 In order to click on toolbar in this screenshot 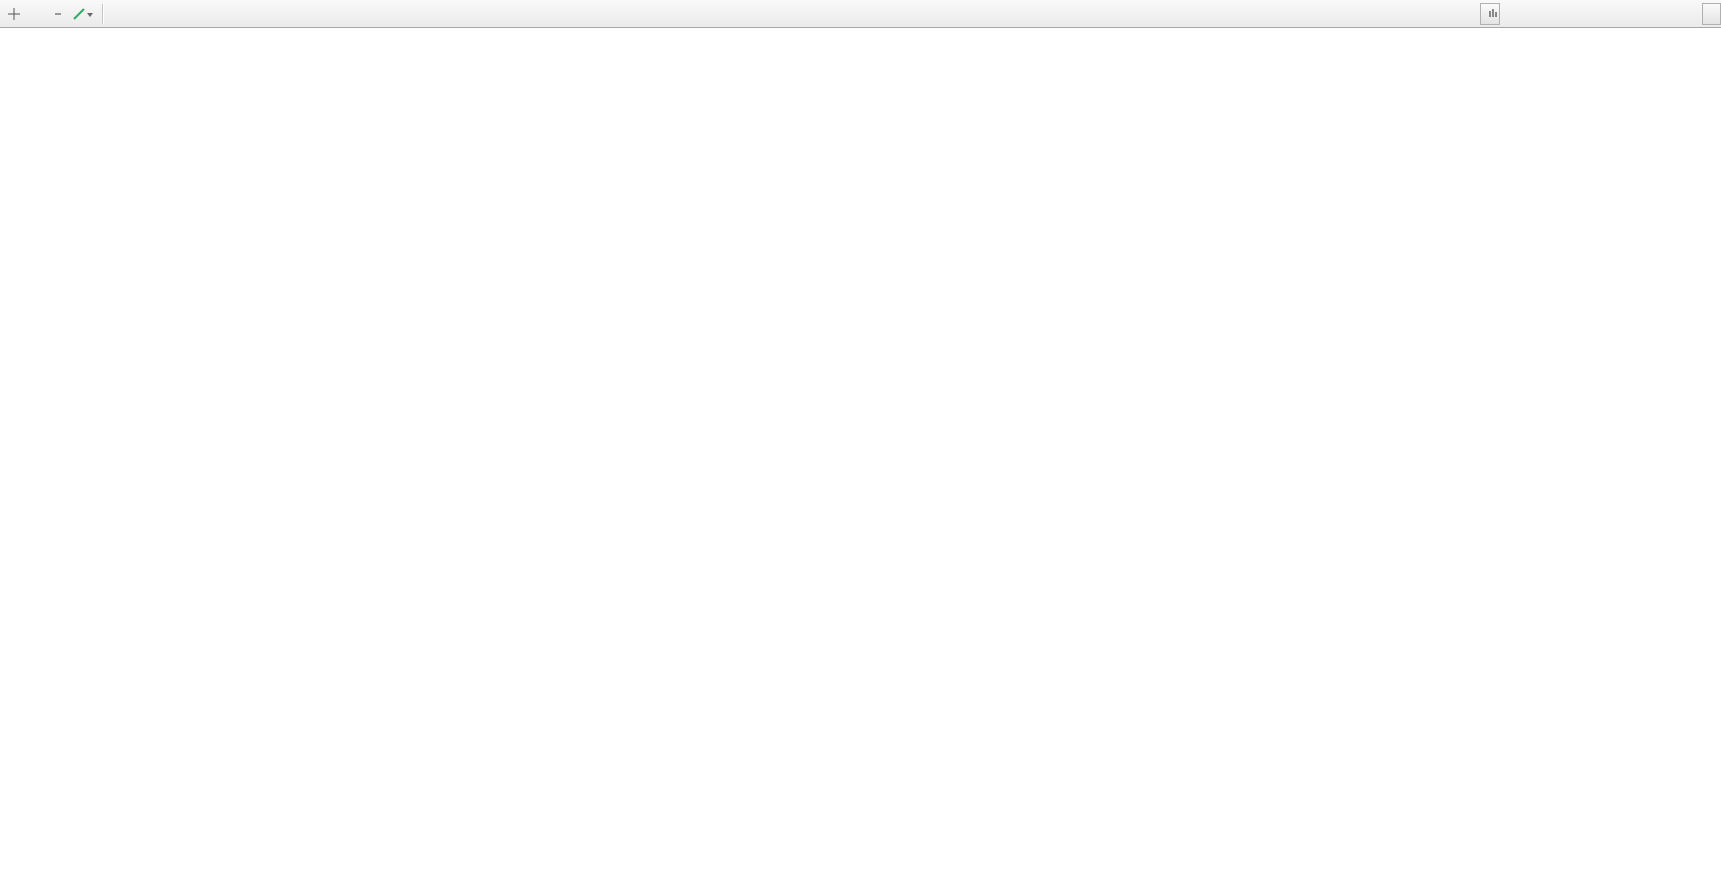, I will do `click(860, 14)`.